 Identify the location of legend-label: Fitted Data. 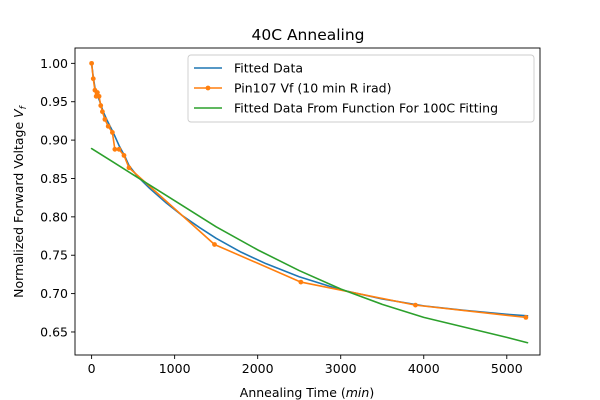
(268, 68).